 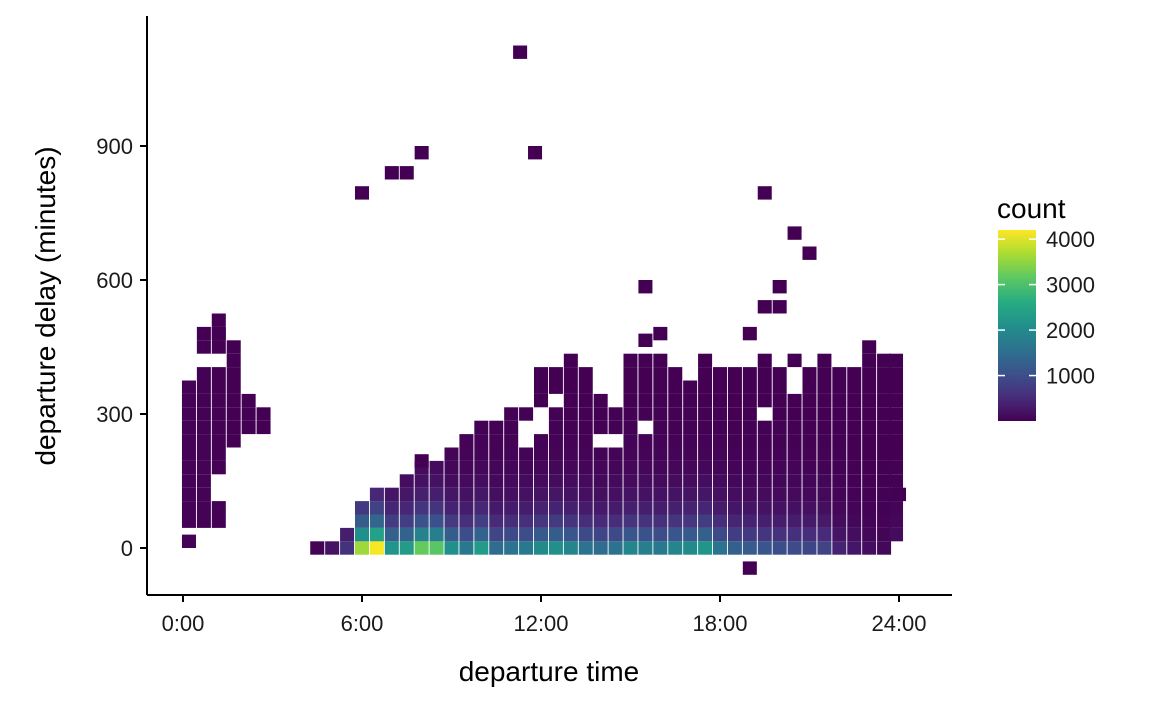 What do you see at coordinates (127, 548) in the screenshot?
I see `y-tick-label: 0` at bounding box center [127, 548].